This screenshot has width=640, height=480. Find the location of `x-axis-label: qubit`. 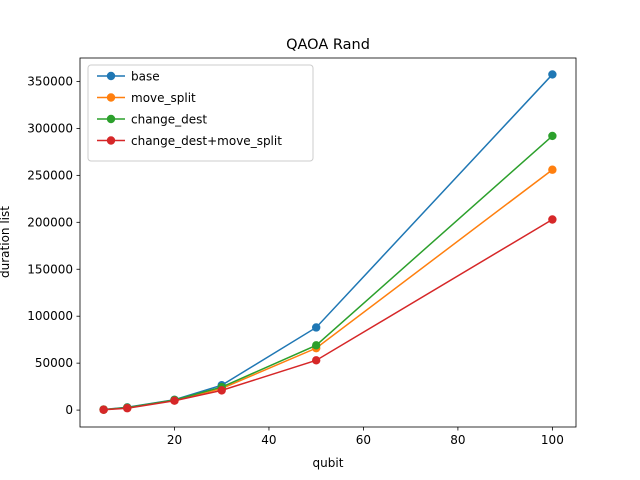

x-axis-label: qubit is located at coordinates (328, 463).